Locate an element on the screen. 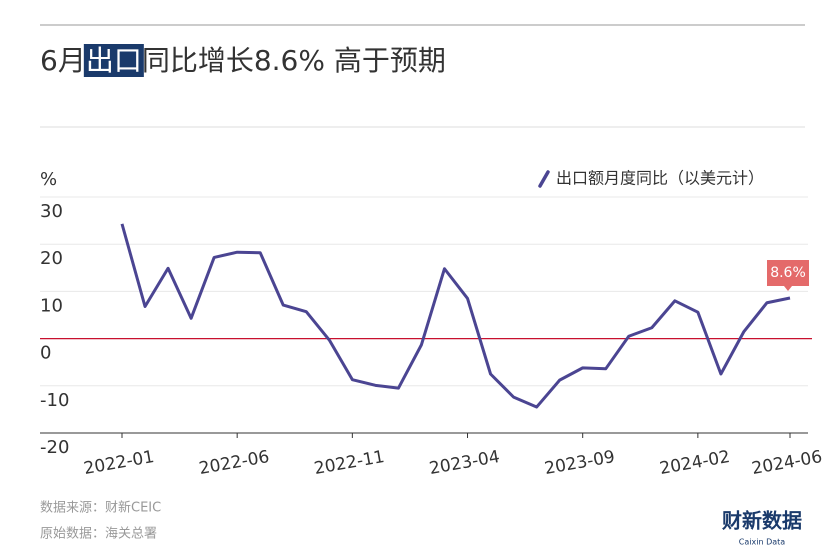  x-tick-label: 2023-09 is located at coordinates (579, 463).